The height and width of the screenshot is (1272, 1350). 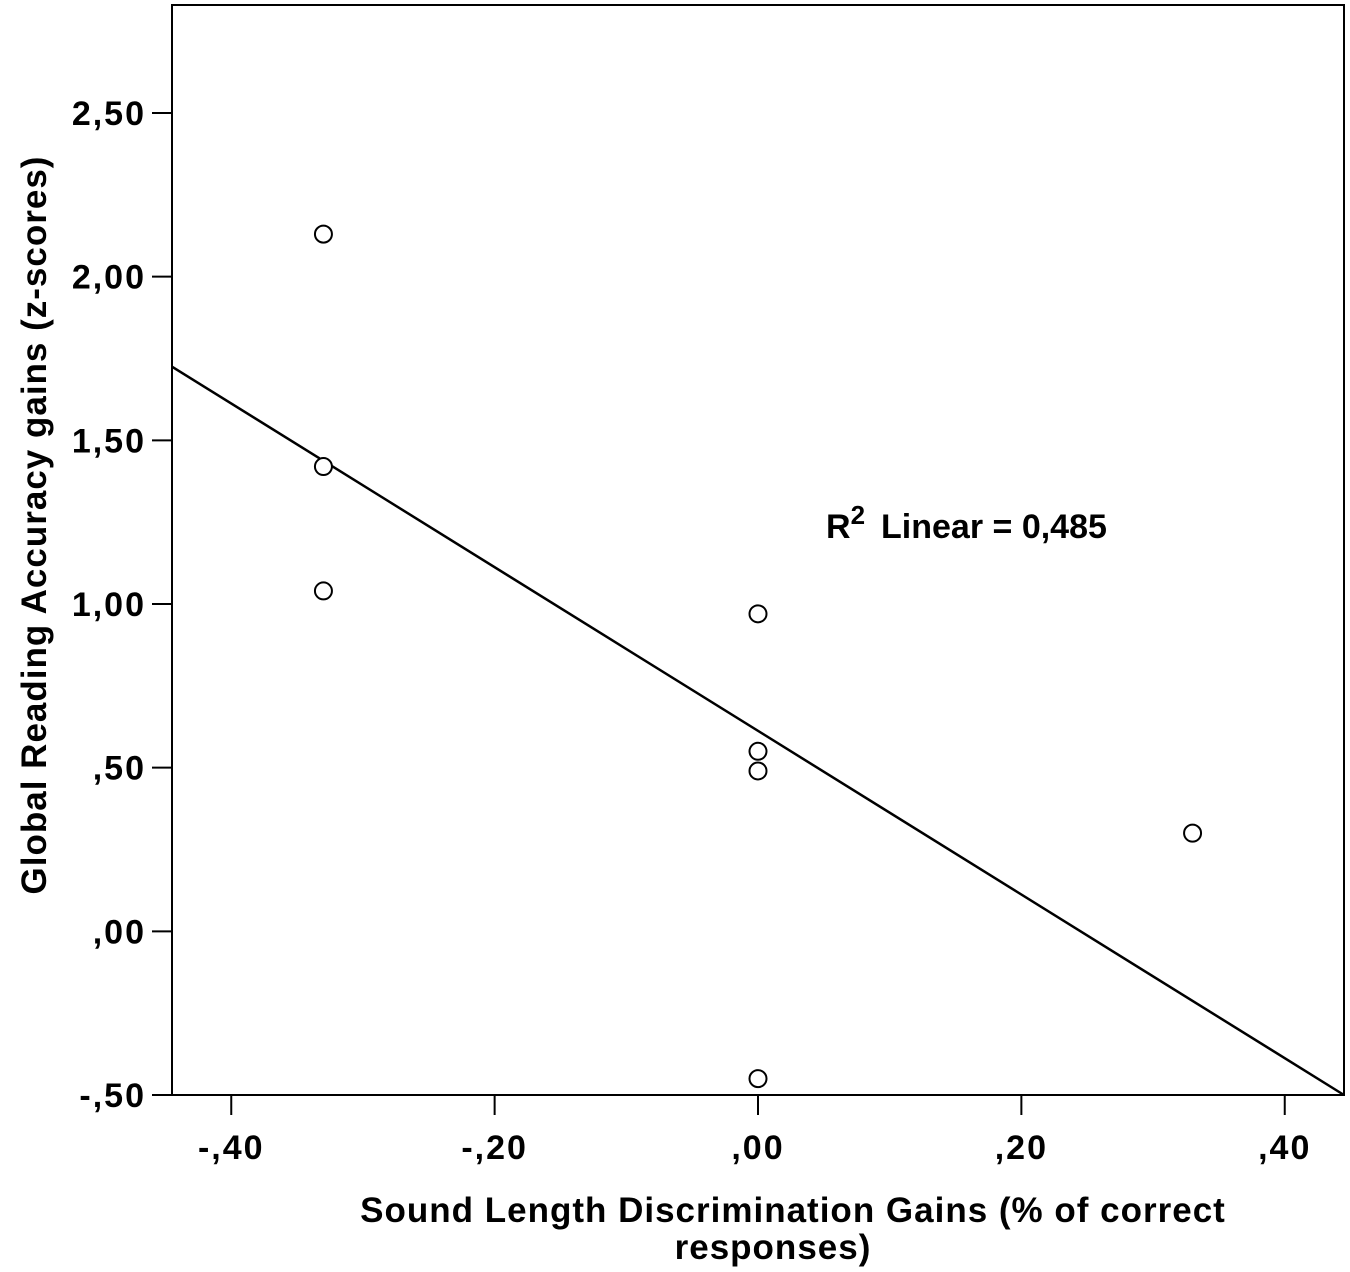 I want to click on y-axis-title: Global Reading Accuracy gains (z-scores), so click(x=34, y=525).